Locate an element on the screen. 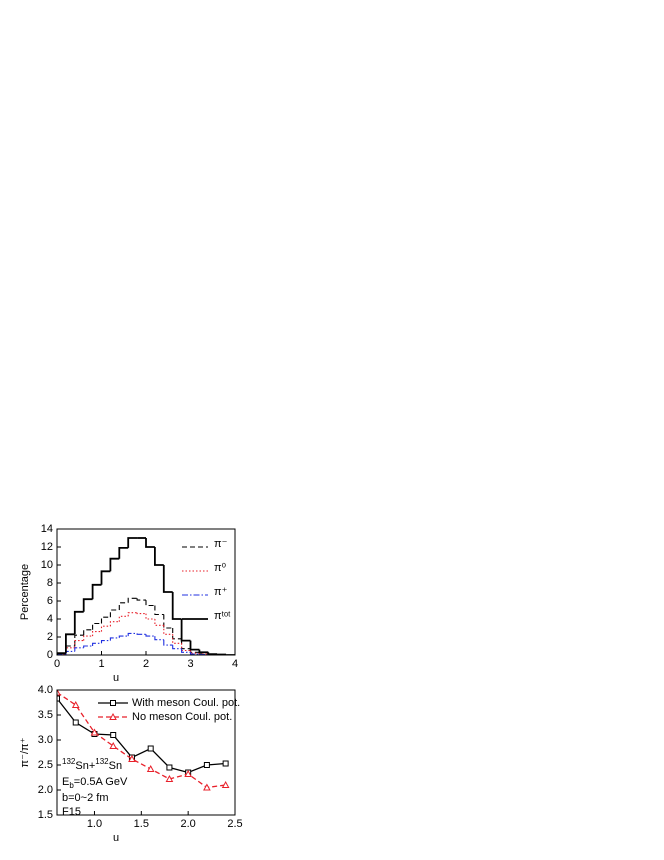 The height and width of the screenshot is (860, 664). x-tick-label: 1.5 is located at coordinates (141, 824).